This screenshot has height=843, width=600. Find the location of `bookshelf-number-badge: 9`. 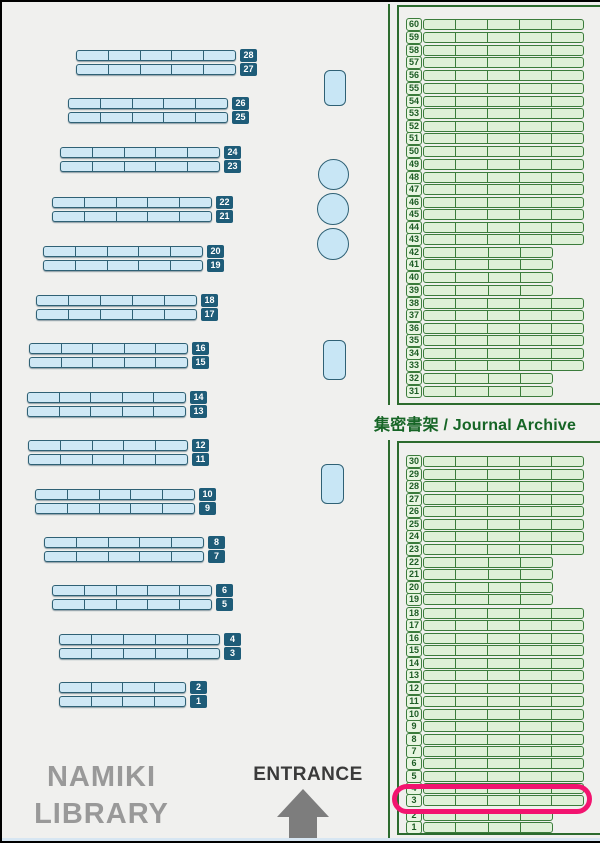

bookshelf-number-badge: 9 is located at coordinates (207, 508).